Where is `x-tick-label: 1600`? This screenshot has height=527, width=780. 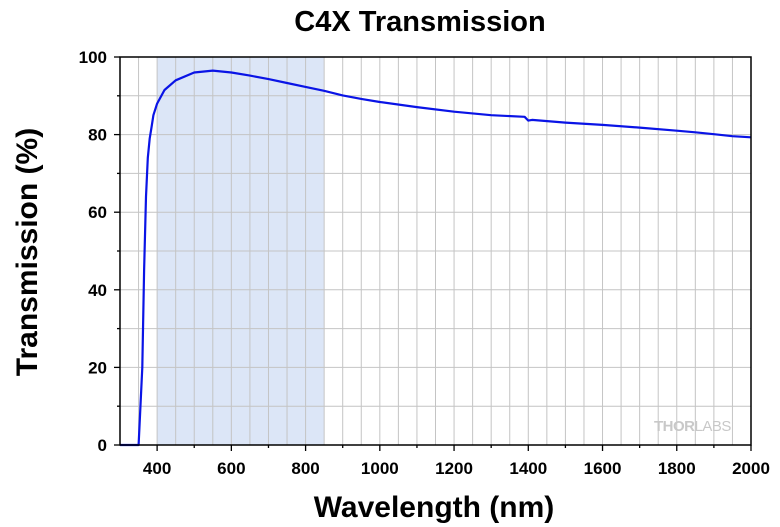 x-tick-label: 1600 is located at coordinates (603, 468).